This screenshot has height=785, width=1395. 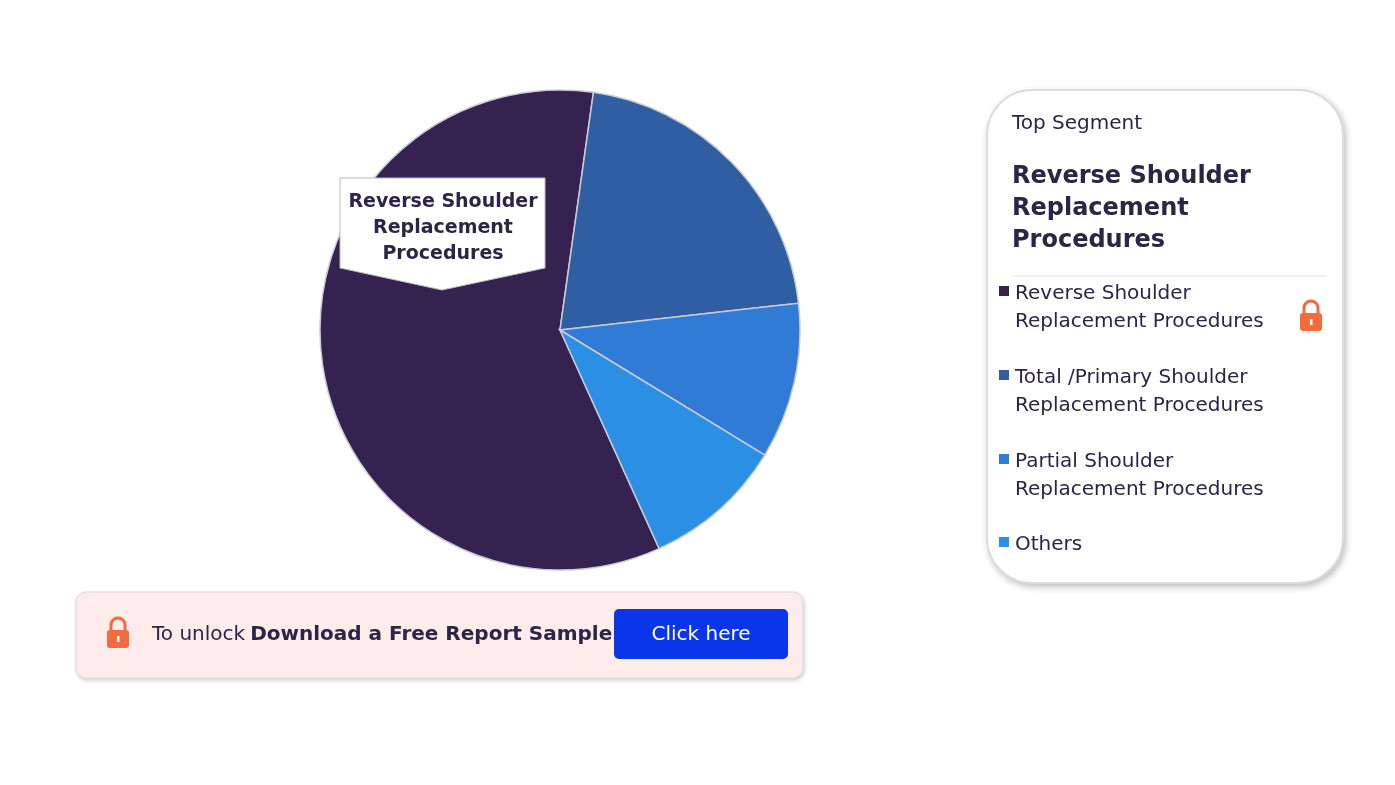 I want to click on text: Download a Free Report Sample, so click(x=431, y=633).